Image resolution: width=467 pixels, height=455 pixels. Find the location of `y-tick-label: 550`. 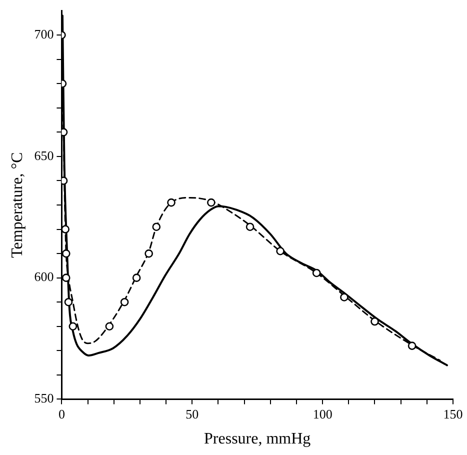

y-tick-label: 550 is located at coordinates (44, 398).